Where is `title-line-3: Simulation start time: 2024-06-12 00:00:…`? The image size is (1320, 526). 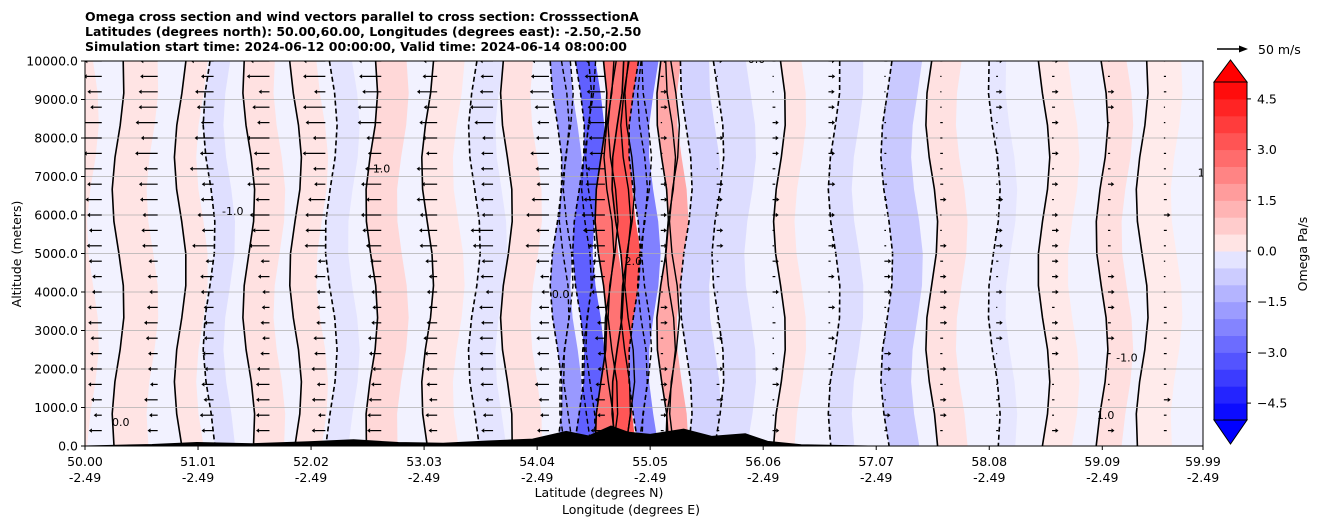
title-line-3: Simulation start time: 2024-06-12 00:00:… is located at coordinates (356, 46).